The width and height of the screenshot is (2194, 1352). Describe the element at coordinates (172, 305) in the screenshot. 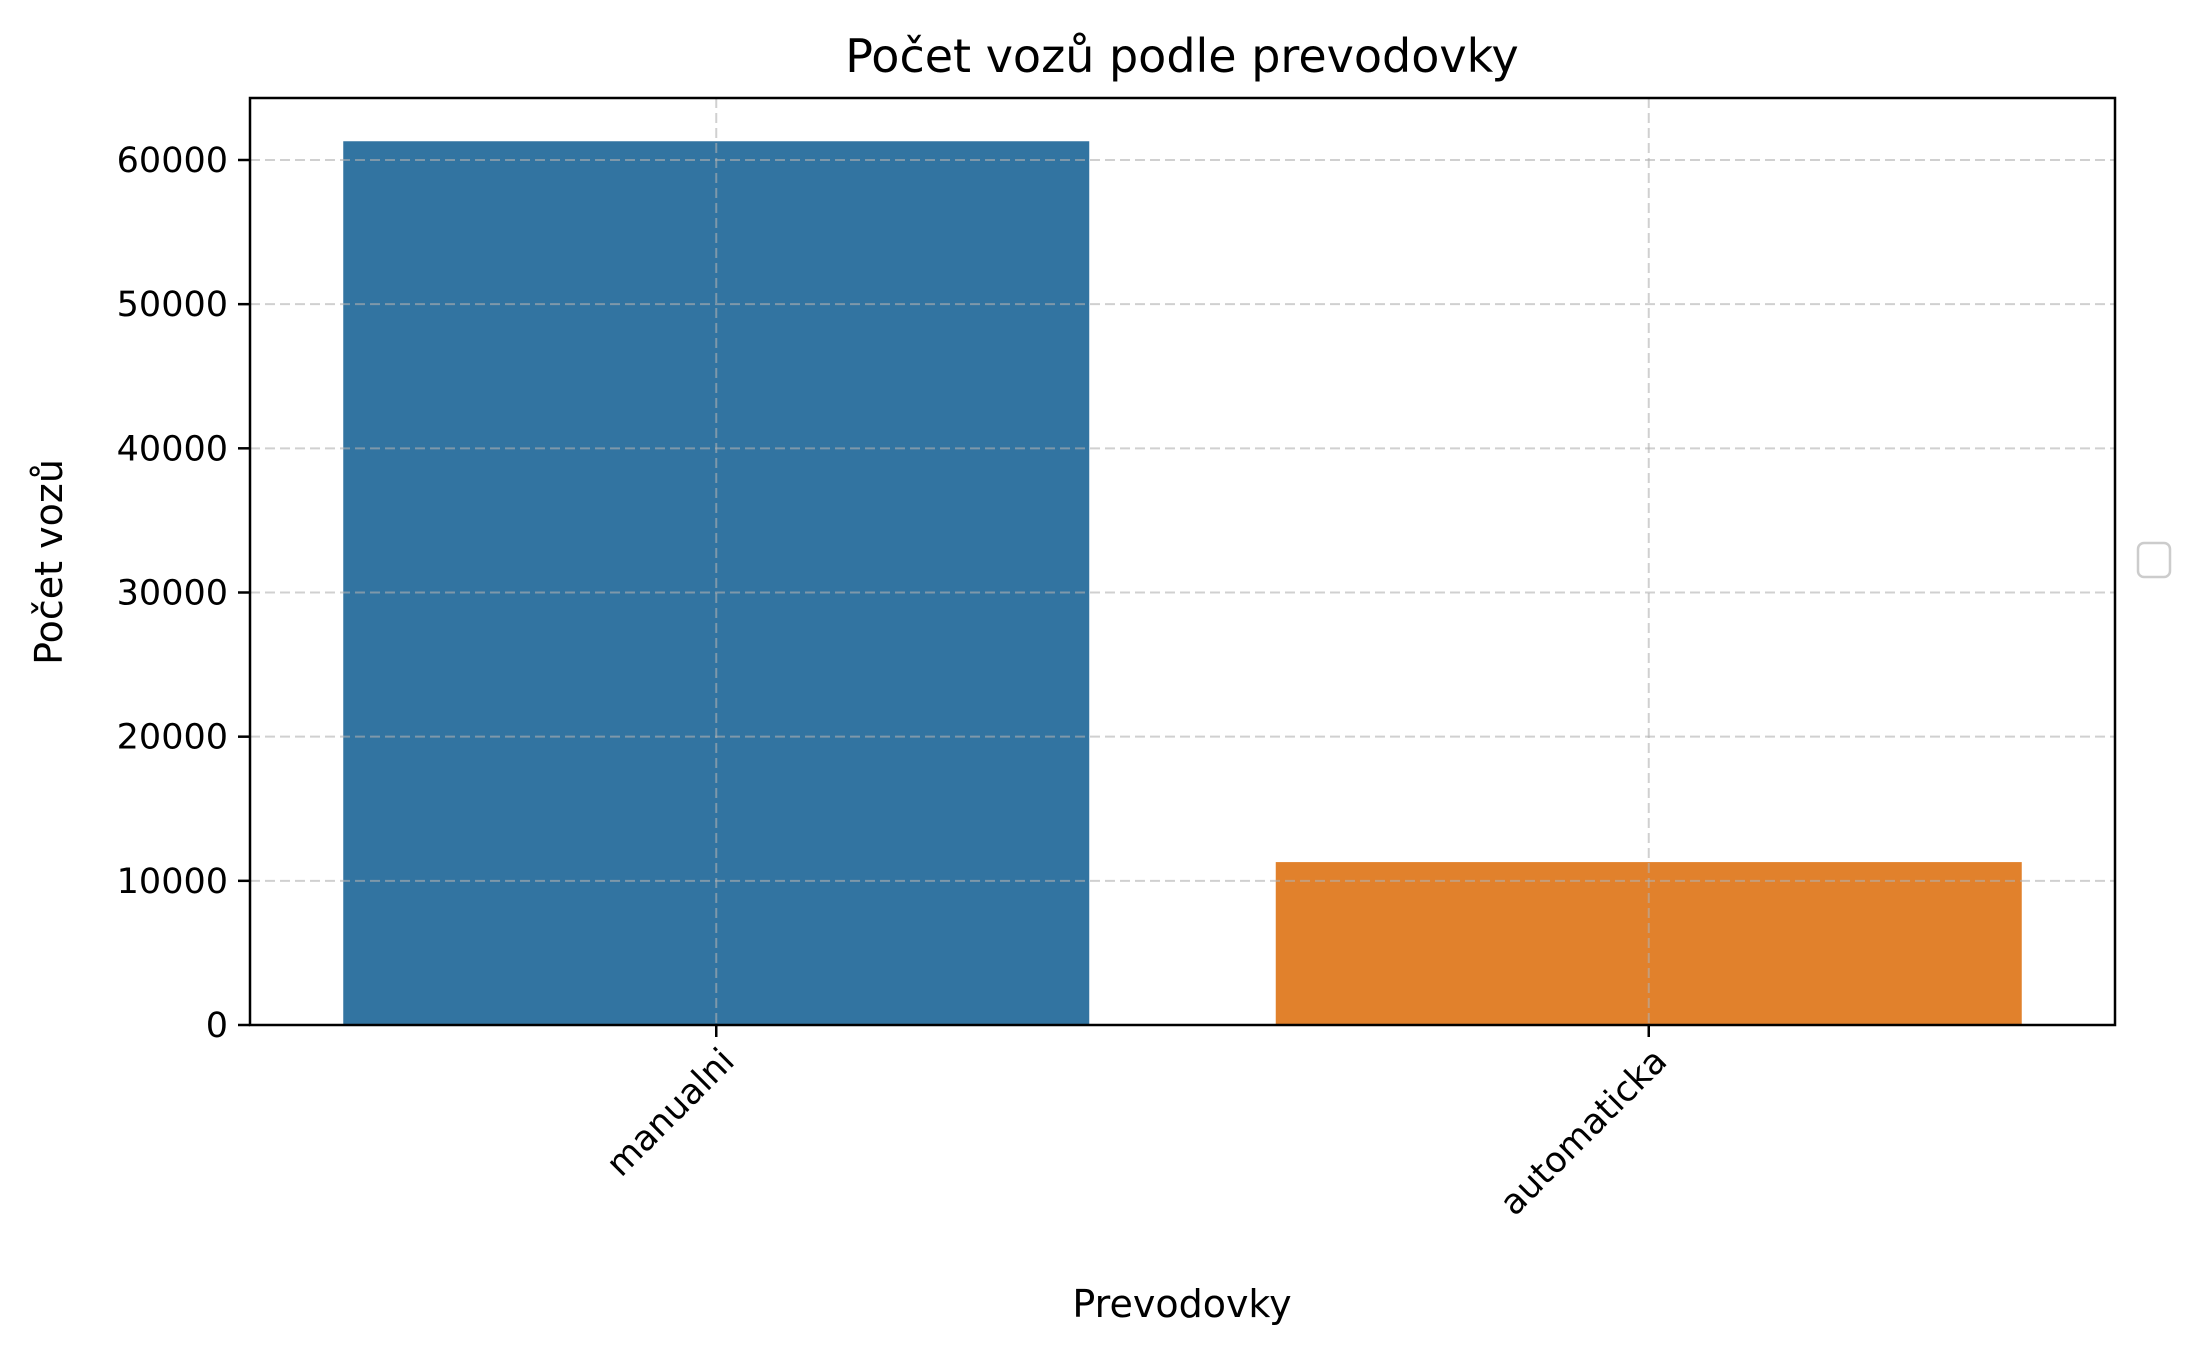

I see `y-tick-label: 50000` at that location.